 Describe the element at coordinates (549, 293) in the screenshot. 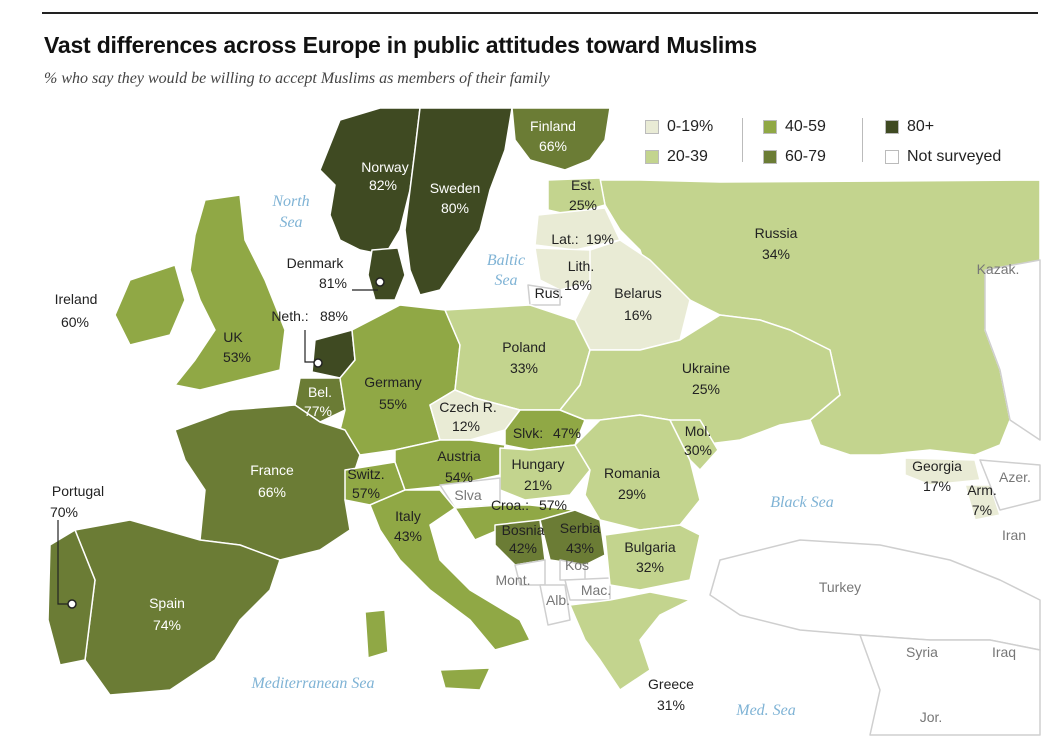

I see `label-russia-kaliningrad: Rus.` at that location.